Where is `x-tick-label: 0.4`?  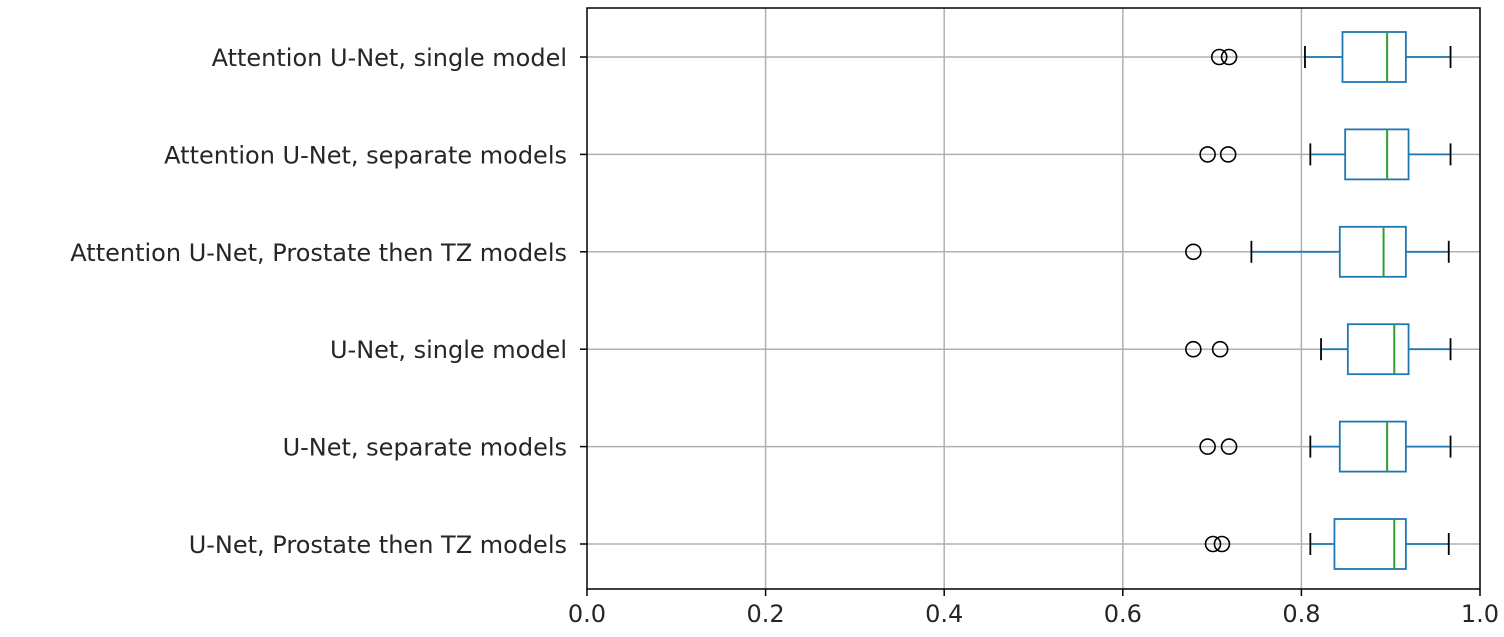 x-tick-label: 0.4 is located at coordinates (944, 614).